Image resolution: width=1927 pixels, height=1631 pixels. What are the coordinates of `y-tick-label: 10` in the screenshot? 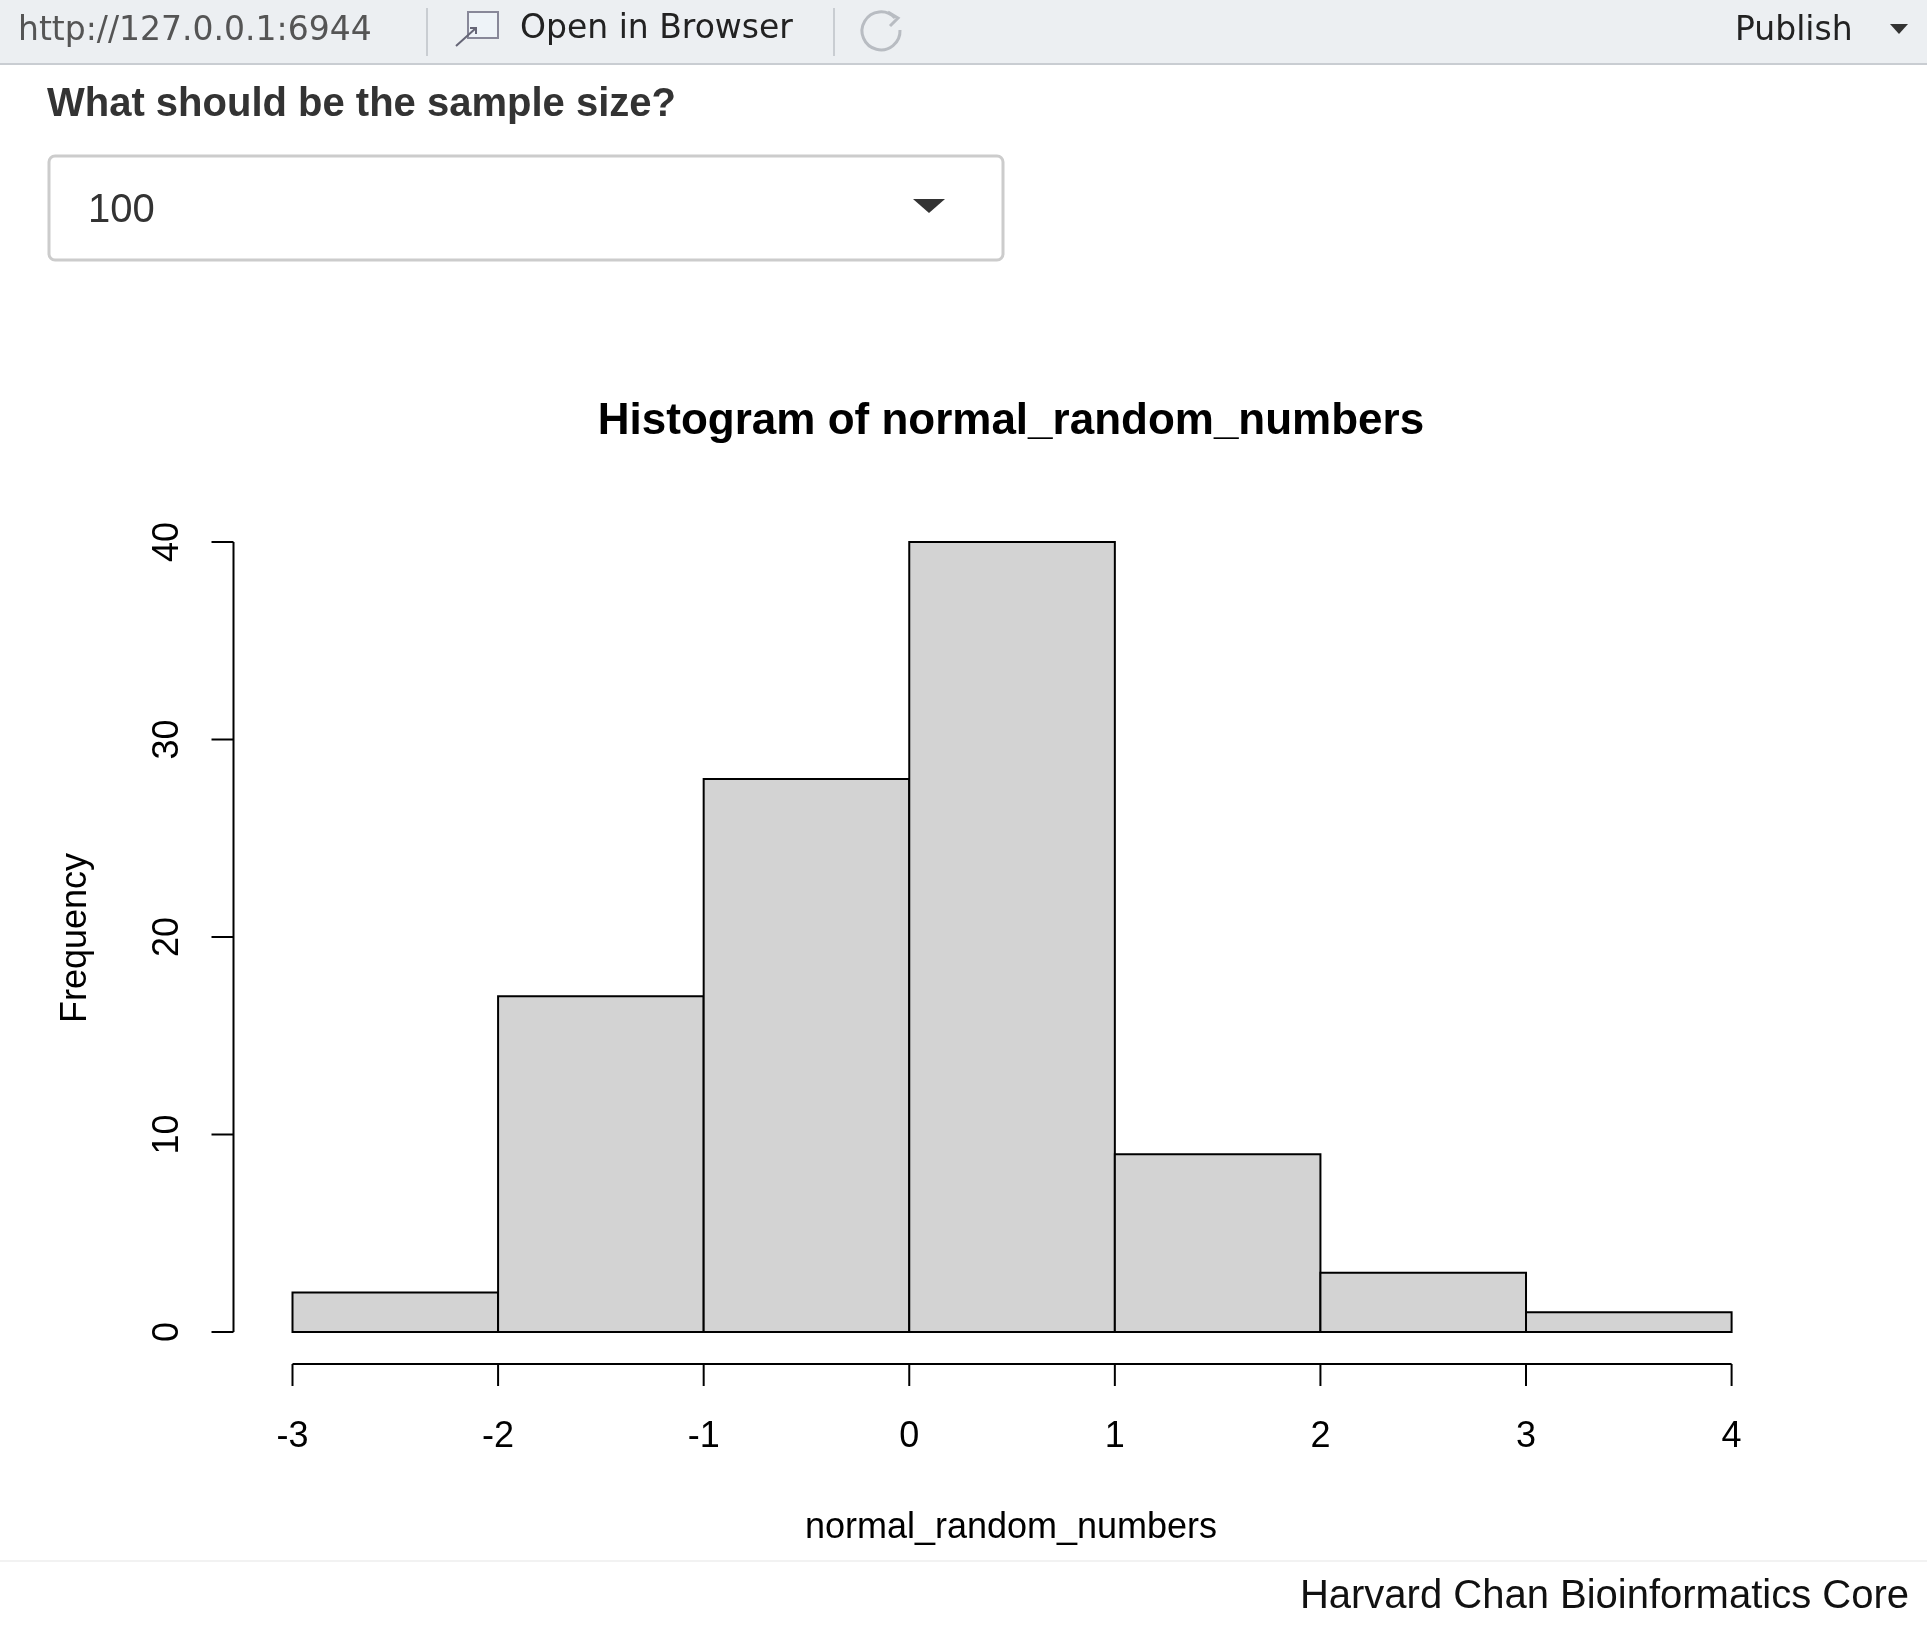 It's located at (165, 1134).